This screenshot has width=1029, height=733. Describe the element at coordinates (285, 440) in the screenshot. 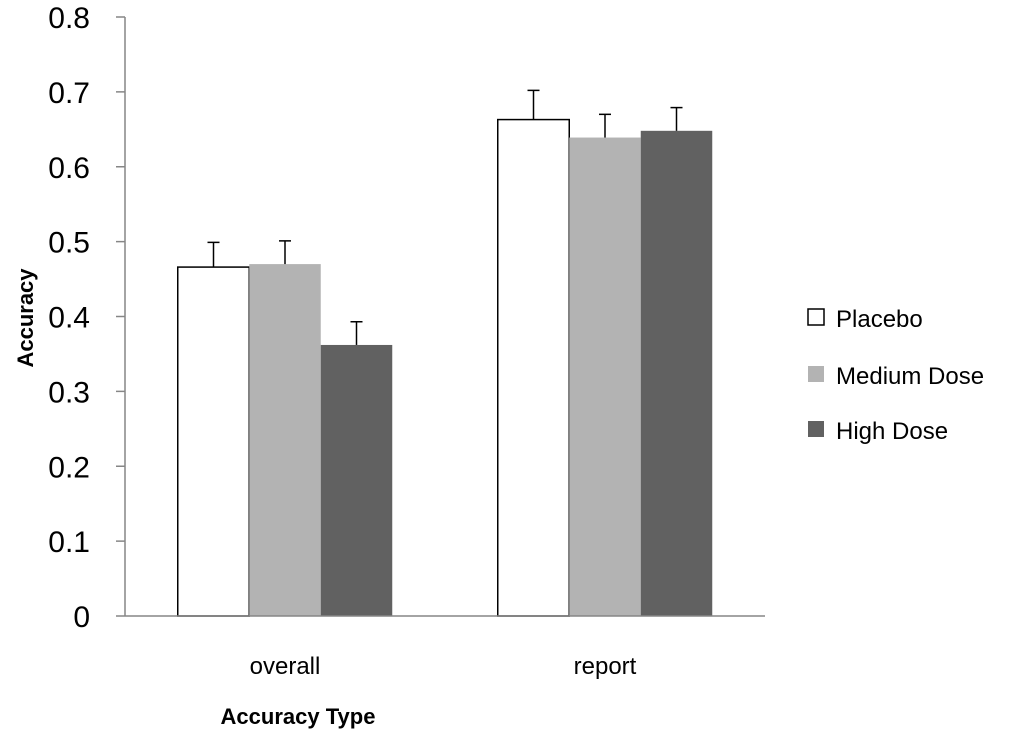

I see `bar-medium-dose-overall` at that location.